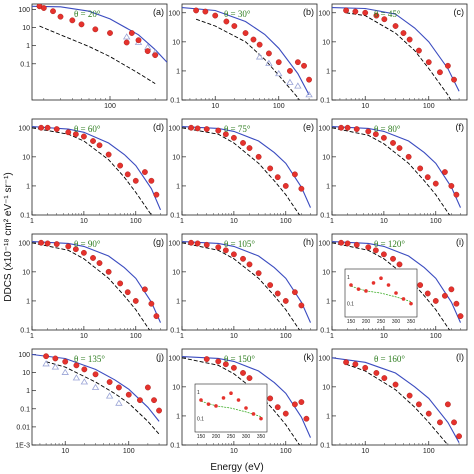  I want to click on panel-j: 10 100 100 10 1 0.1 0.01 1E-3 θ = 135° (j), so click(91, 401).